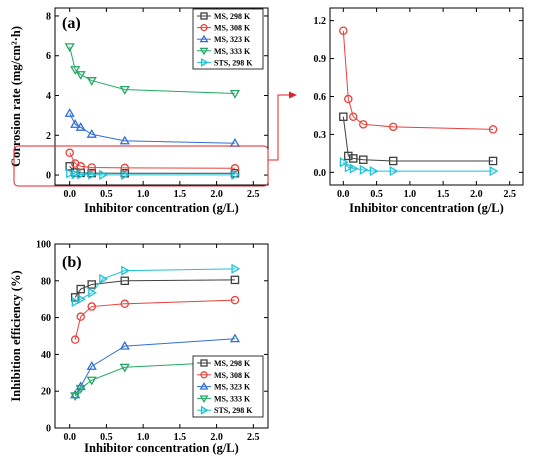 Image resolution: width=550 pixels, height=458 pixels. Describe the element at coordinates (320, 21) in the screenshot. I see `y-tick-label: 1.2` at that location.